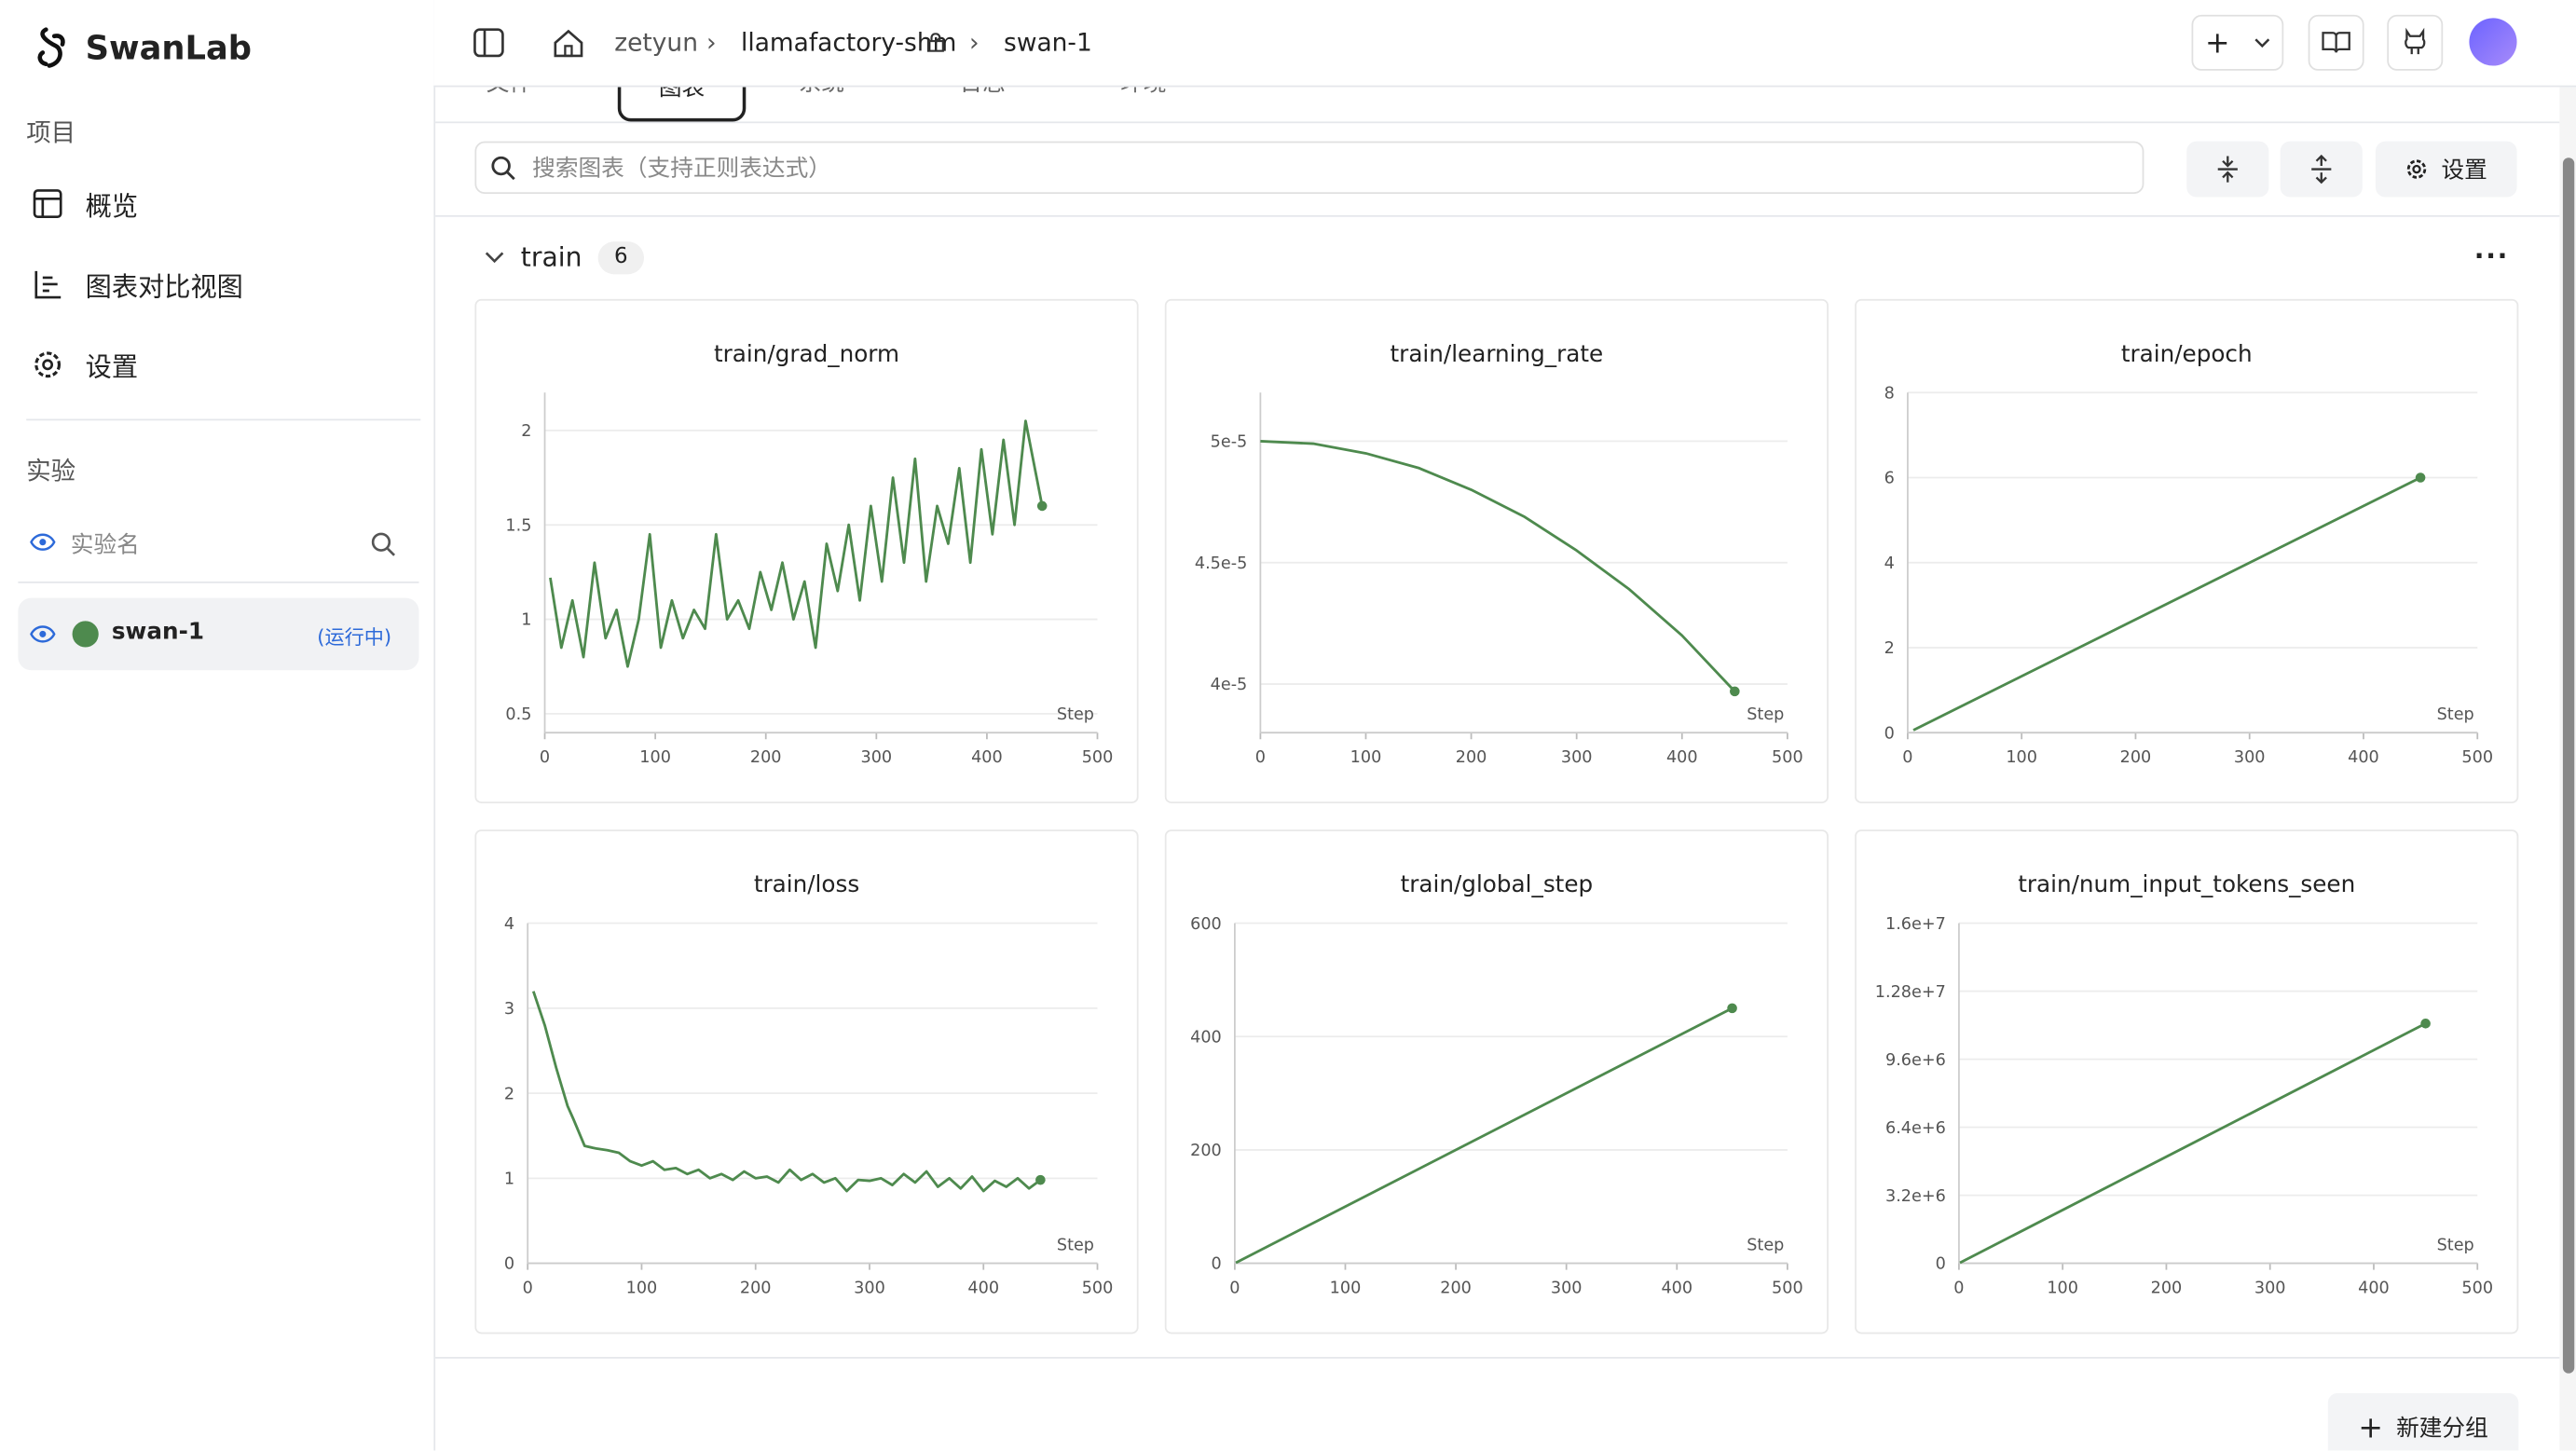 This screenshot has height=1451, width=2576. Describe the element at coordinates (52, 47) in the screenshot. I see `logo` at that location.